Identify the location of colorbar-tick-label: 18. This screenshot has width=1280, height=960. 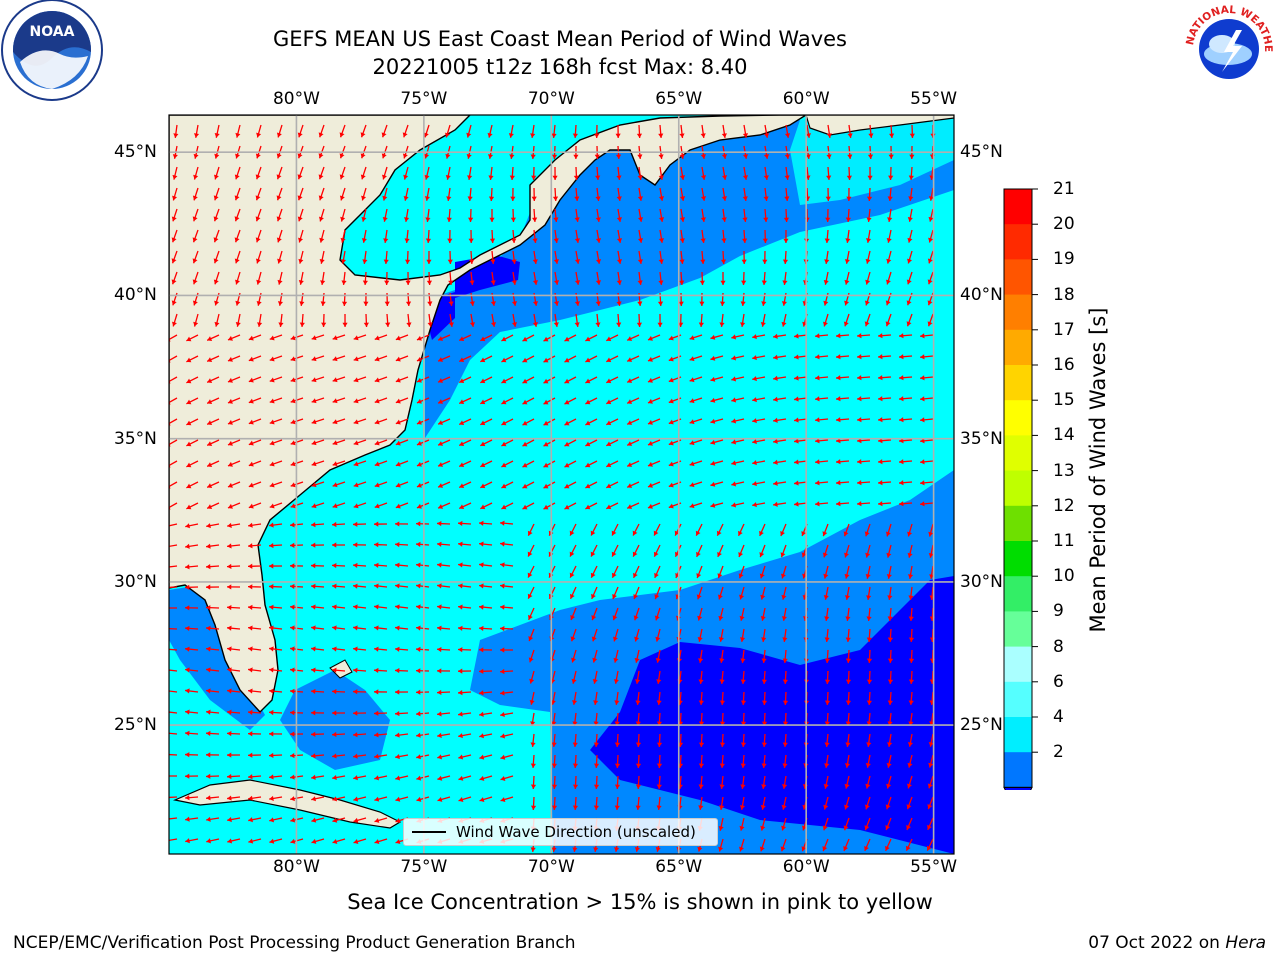
(1064, 294).